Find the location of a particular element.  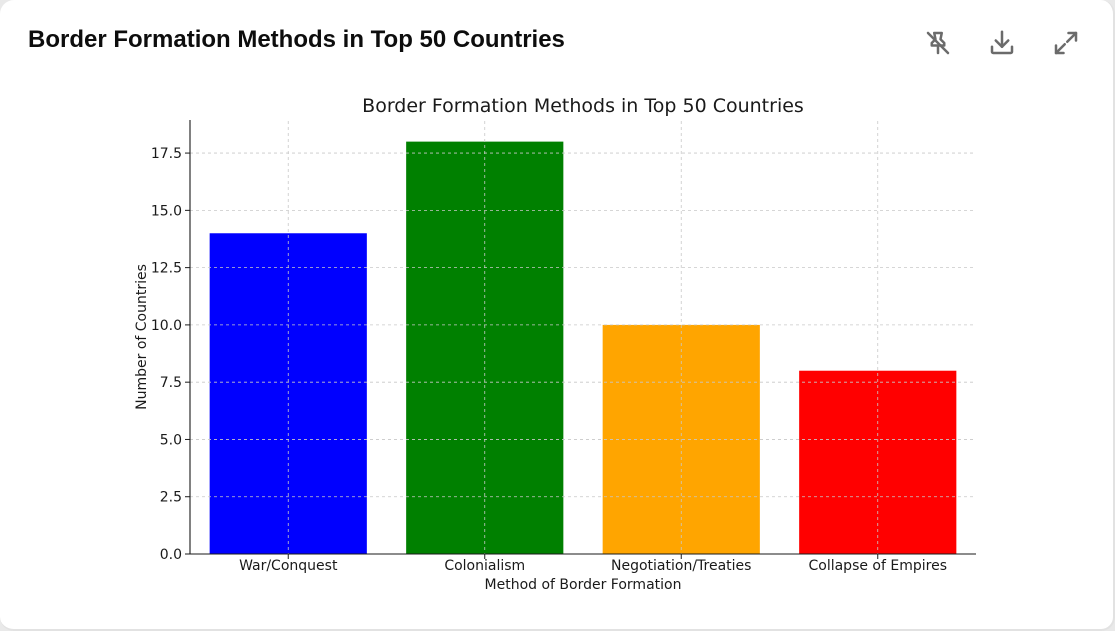

y-tick-label: 12.5 is located at coordinates (166, 269).